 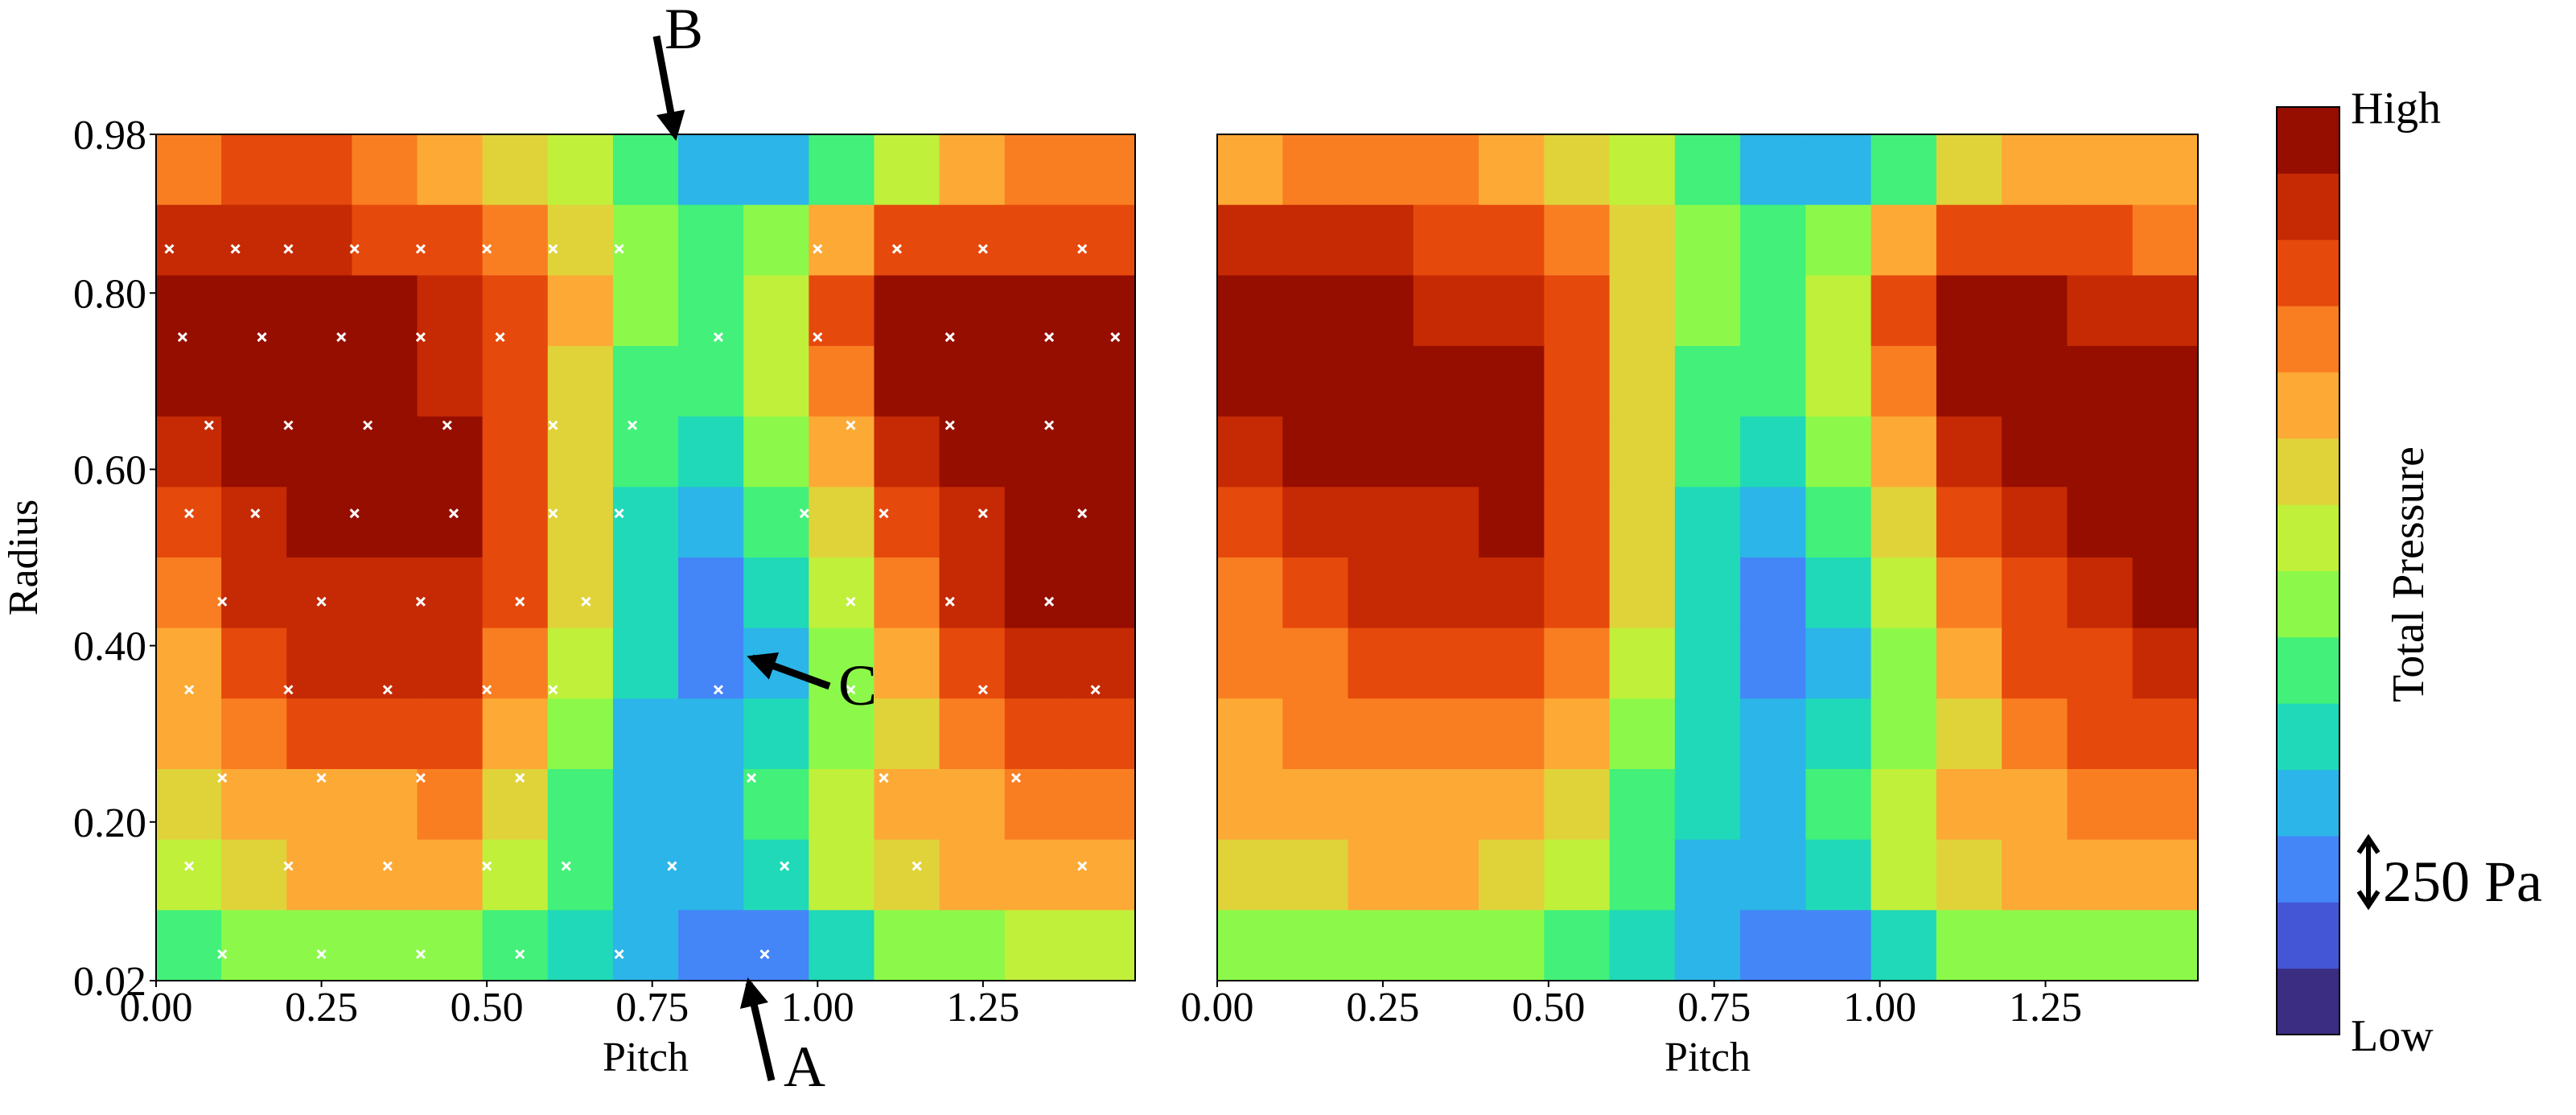 What do you see at coordinates (109, 135) in the screenshot?
I see `y-tick-label: 0.98` at bounding box center [109, 135].